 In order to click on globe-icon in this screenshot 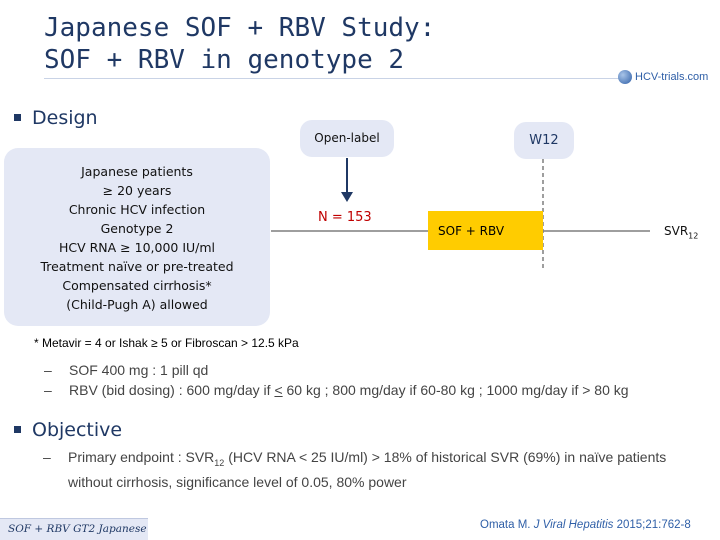, I will do `click(625, 77)`.